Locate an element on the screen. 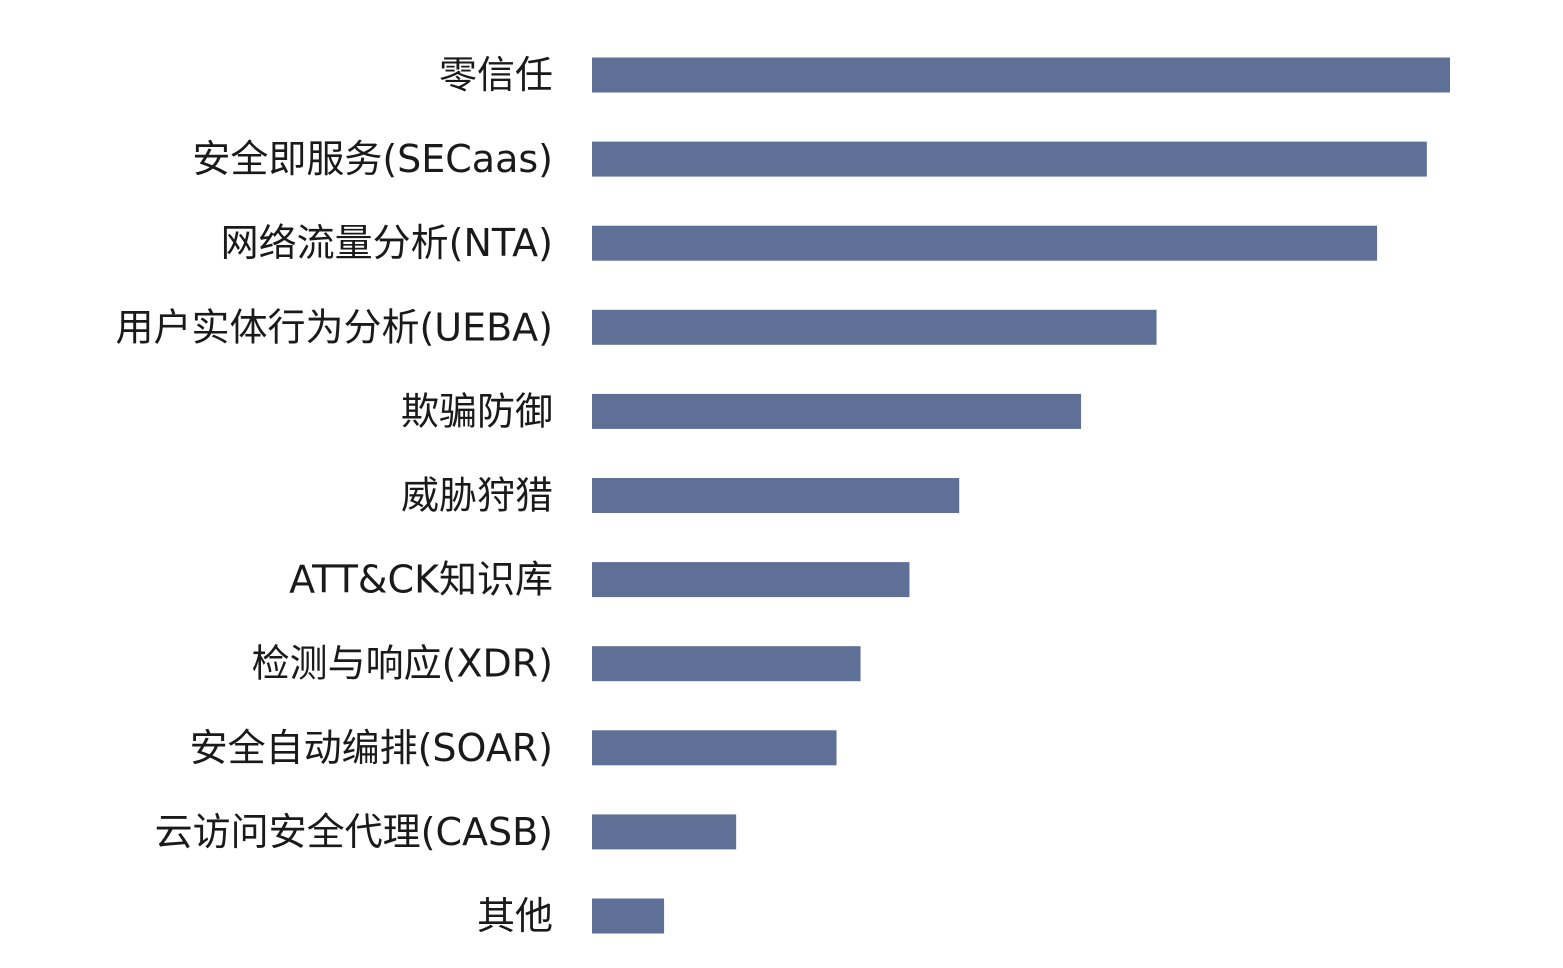 The height and width of the screenshot is (968, 1563). category-label-3: 用户实体行为分析(UEBA) is located at coordinates (334, 327).